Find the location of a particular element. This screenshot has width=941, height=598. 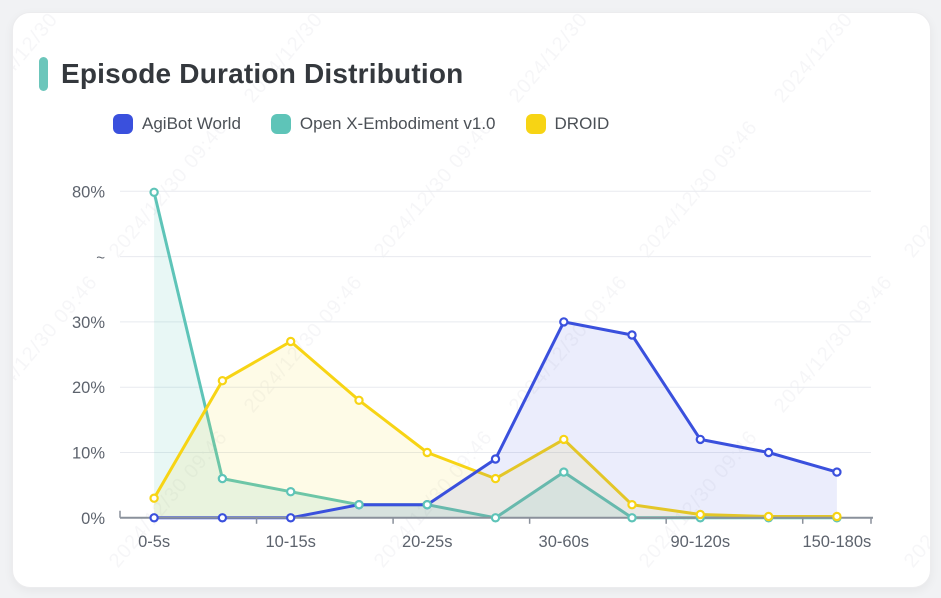

y-axis-label: 80% is located at coordinates (88, 192).